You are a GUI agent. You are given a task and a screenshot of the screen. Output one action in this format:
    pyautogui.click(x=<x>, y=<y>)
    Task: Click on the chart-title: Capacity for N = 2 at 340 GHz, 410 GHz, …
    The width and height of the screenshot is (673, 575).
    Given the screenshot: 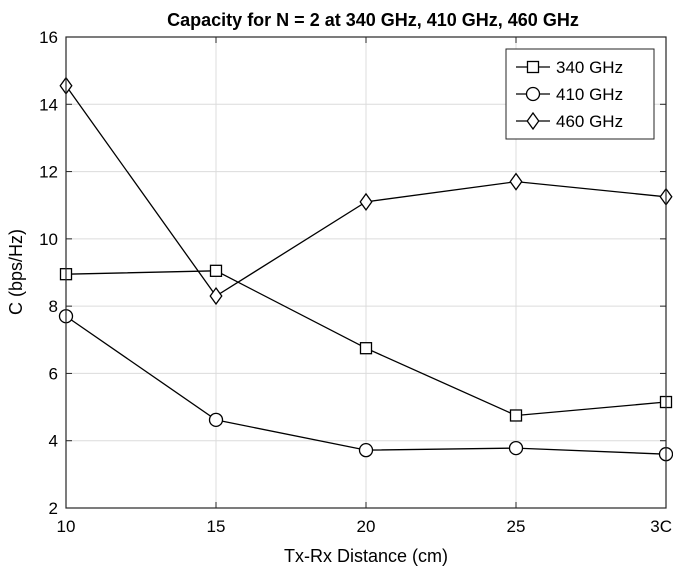 What is the action you would take?
    pyautogui.click(x=373, y=20)
    